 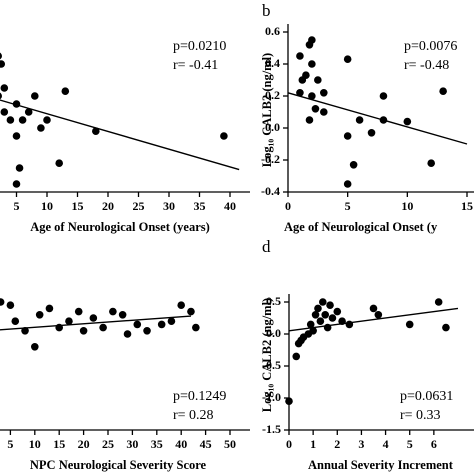 I want to click on x-tick-label: 1, so click(x=313, y=444).